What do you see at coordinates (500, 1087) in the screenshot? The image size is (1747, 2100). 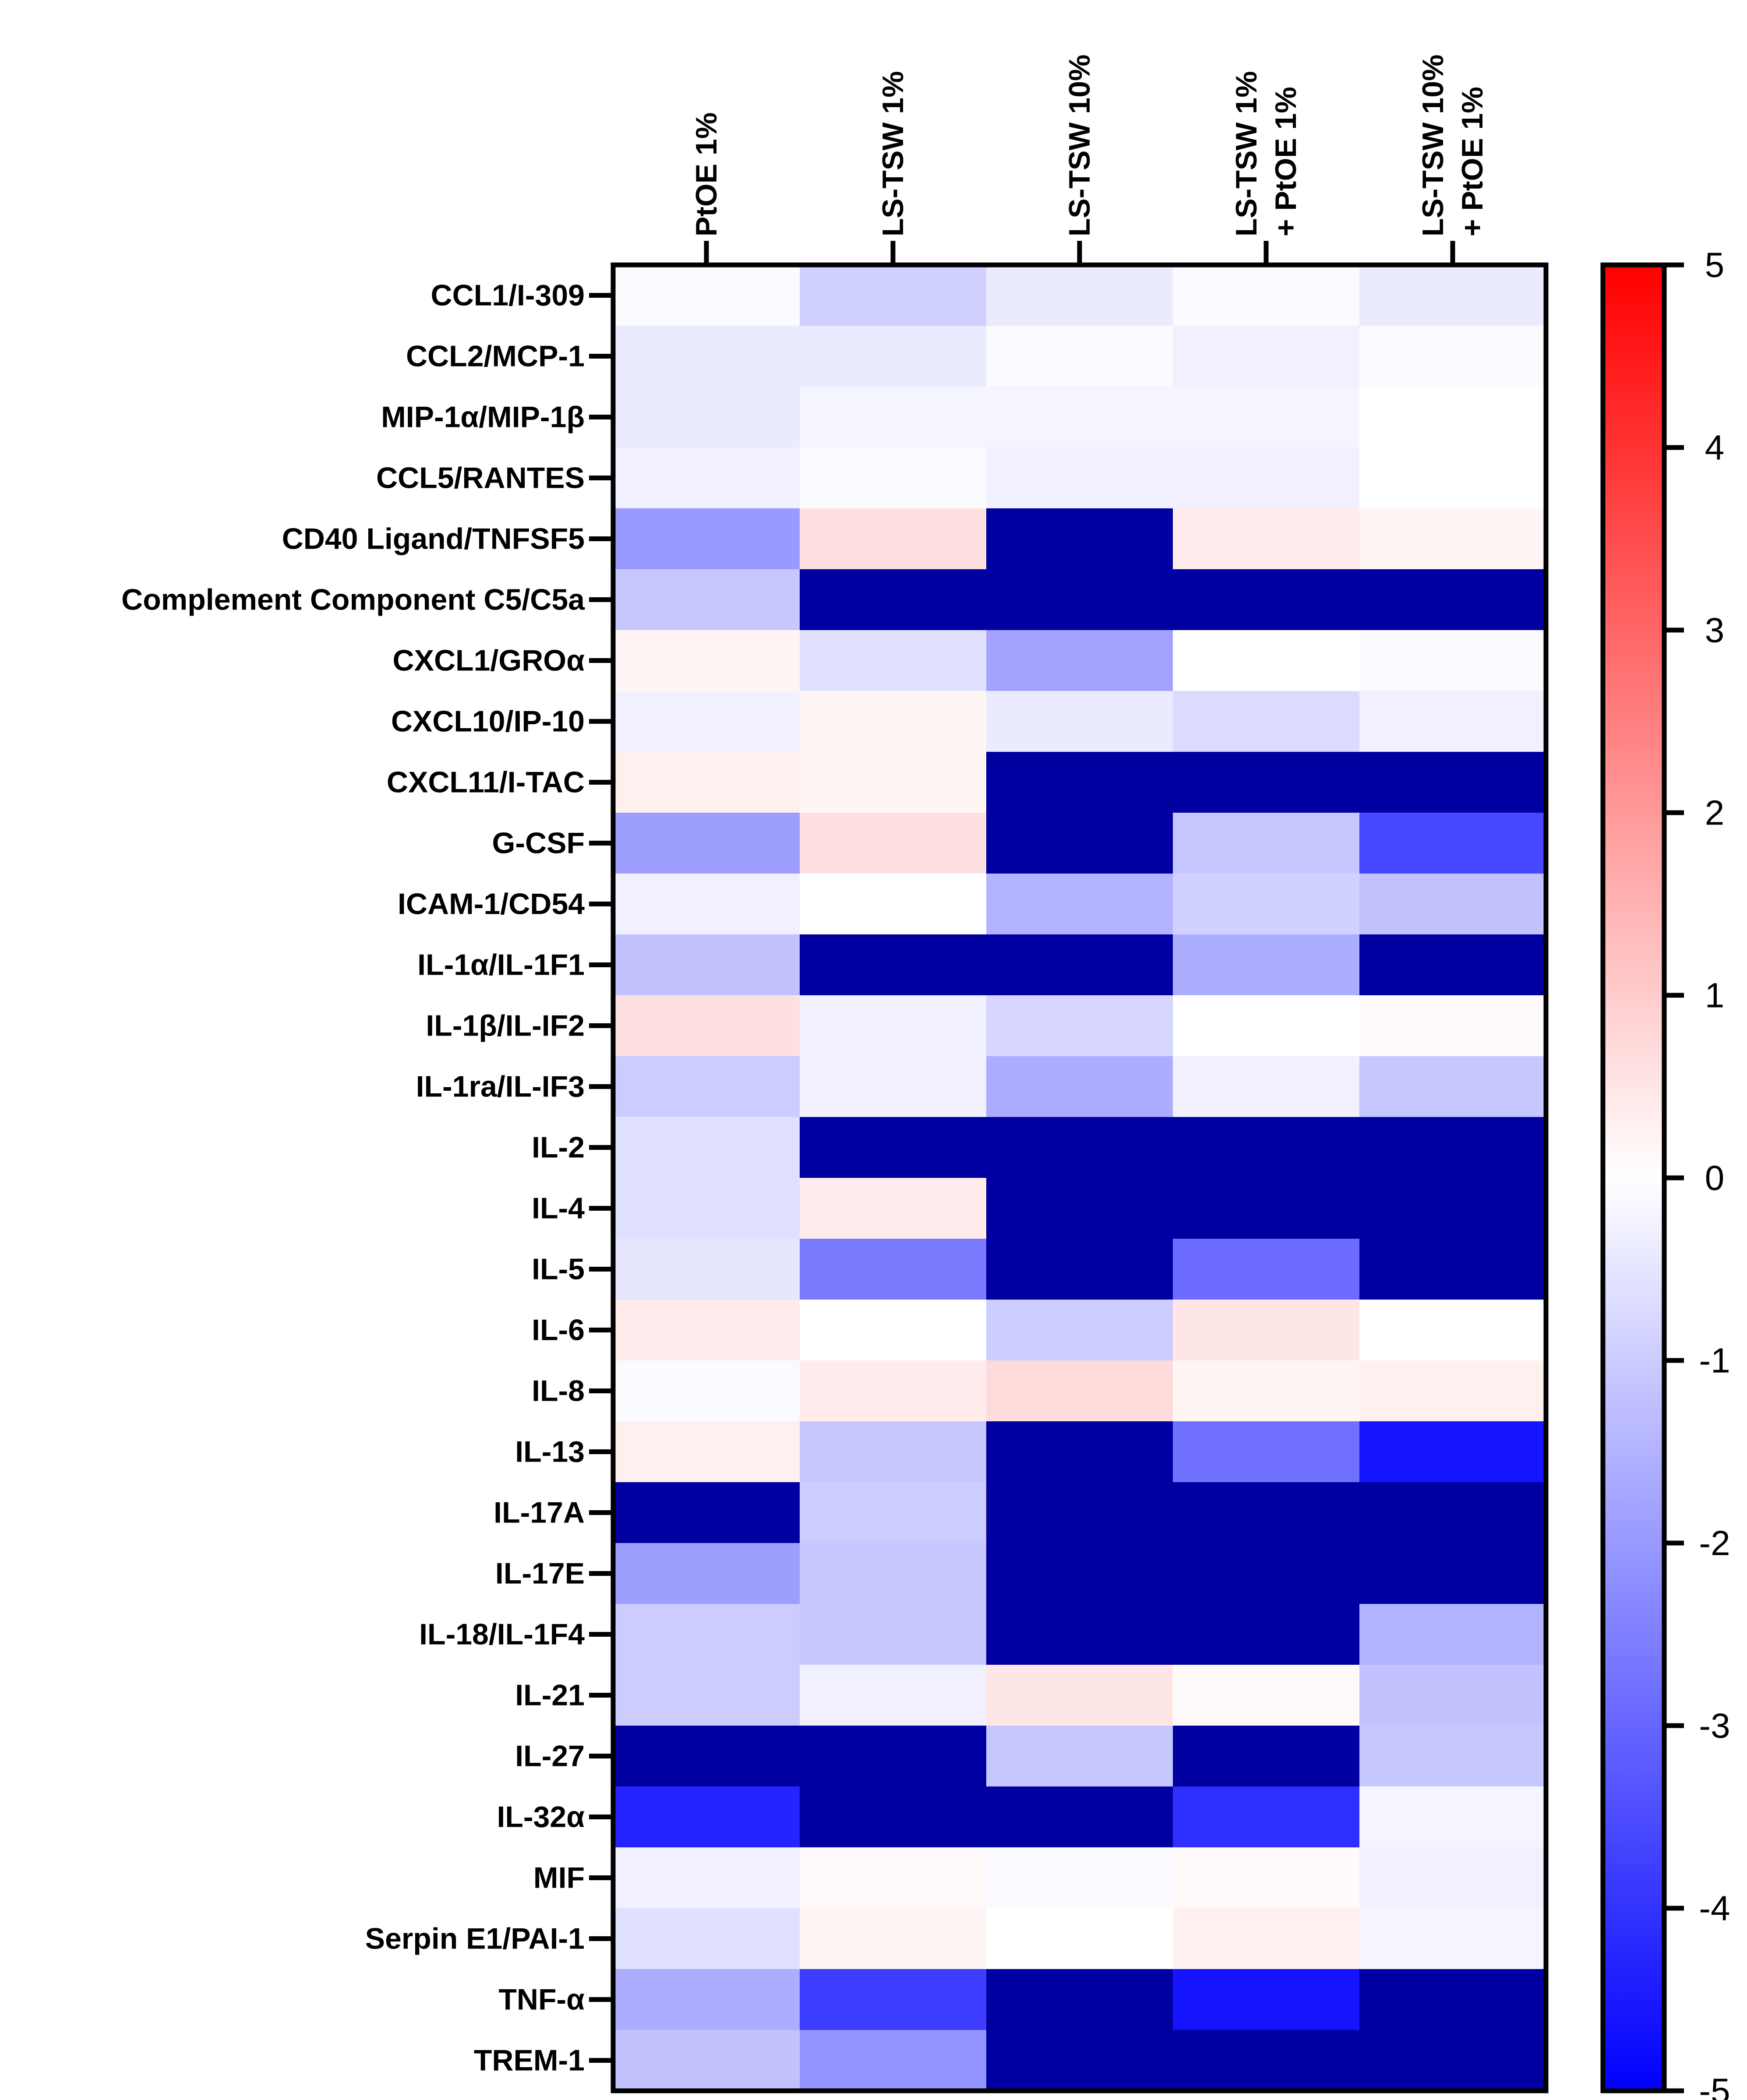 I see `row-label: IL-1ra/IL-IF3` at bounding box center [500, 1087].